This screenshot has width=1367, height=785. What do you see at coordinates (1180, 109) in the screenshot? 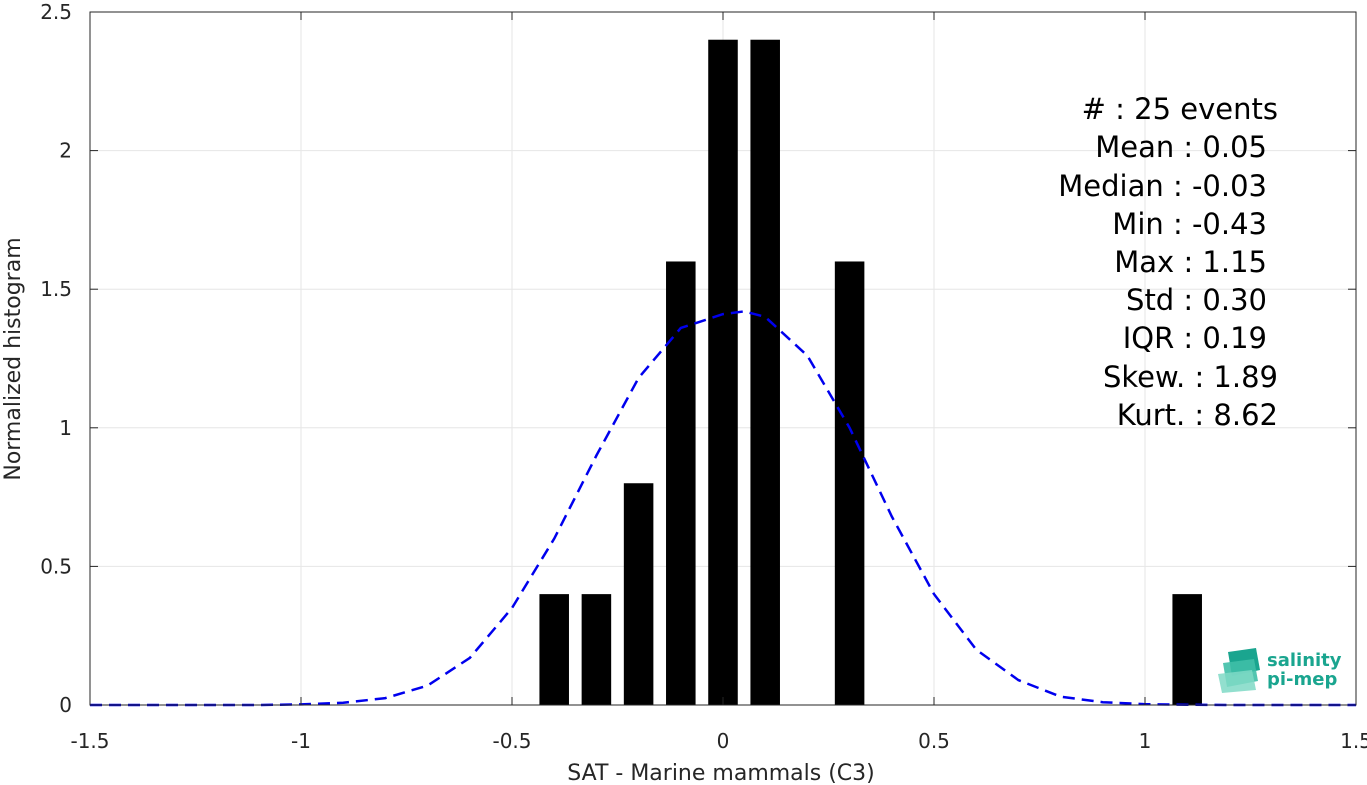
I see `stats-count: # : 25 events` at bounding box center [1180, 109].